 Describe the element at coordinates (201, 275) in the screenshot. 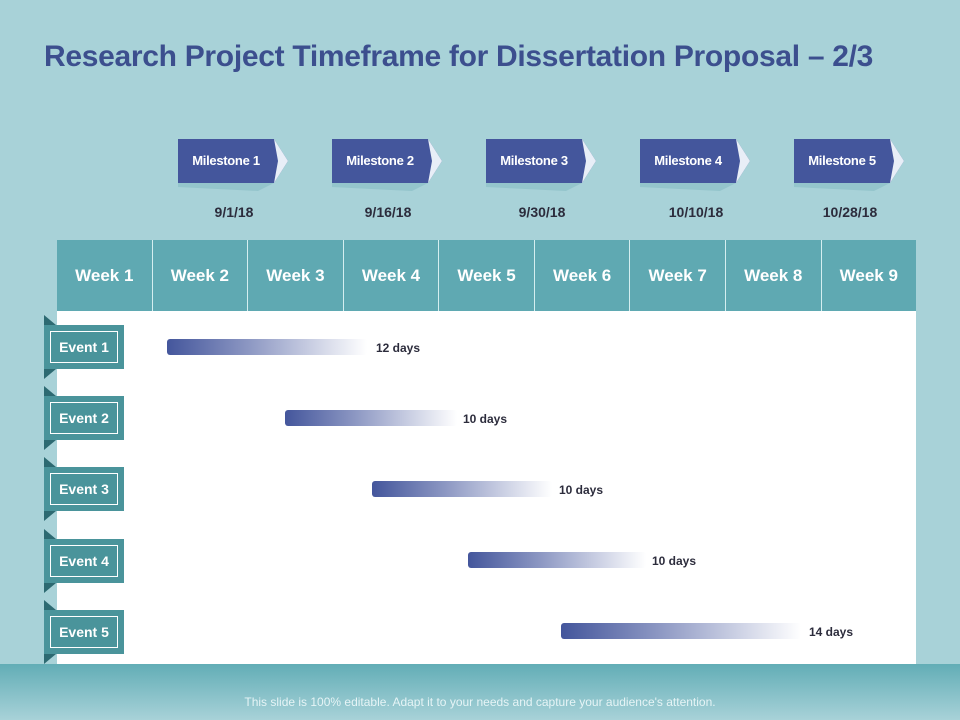

I see `week-header-cell: Week 2` at that location.